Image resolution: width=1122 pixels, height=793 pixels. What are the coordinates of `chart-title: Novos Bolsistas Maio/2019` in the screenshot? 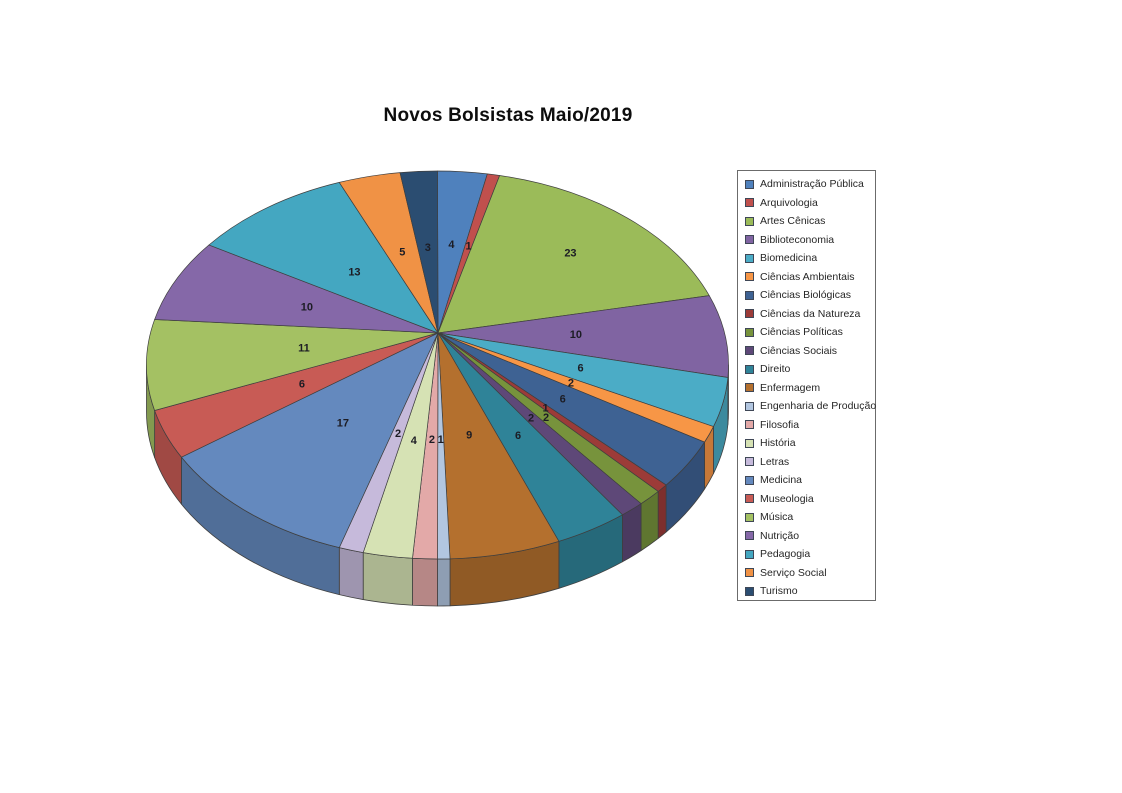 It's located at (508, 115).